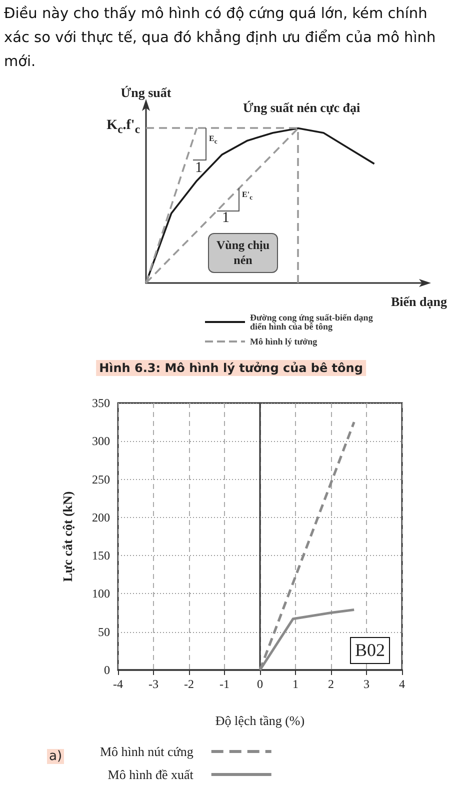  Describe the element at coordinates (284, 341) in the screenshot. I see `legend-label: Mô hình lý tưởng` at that location.